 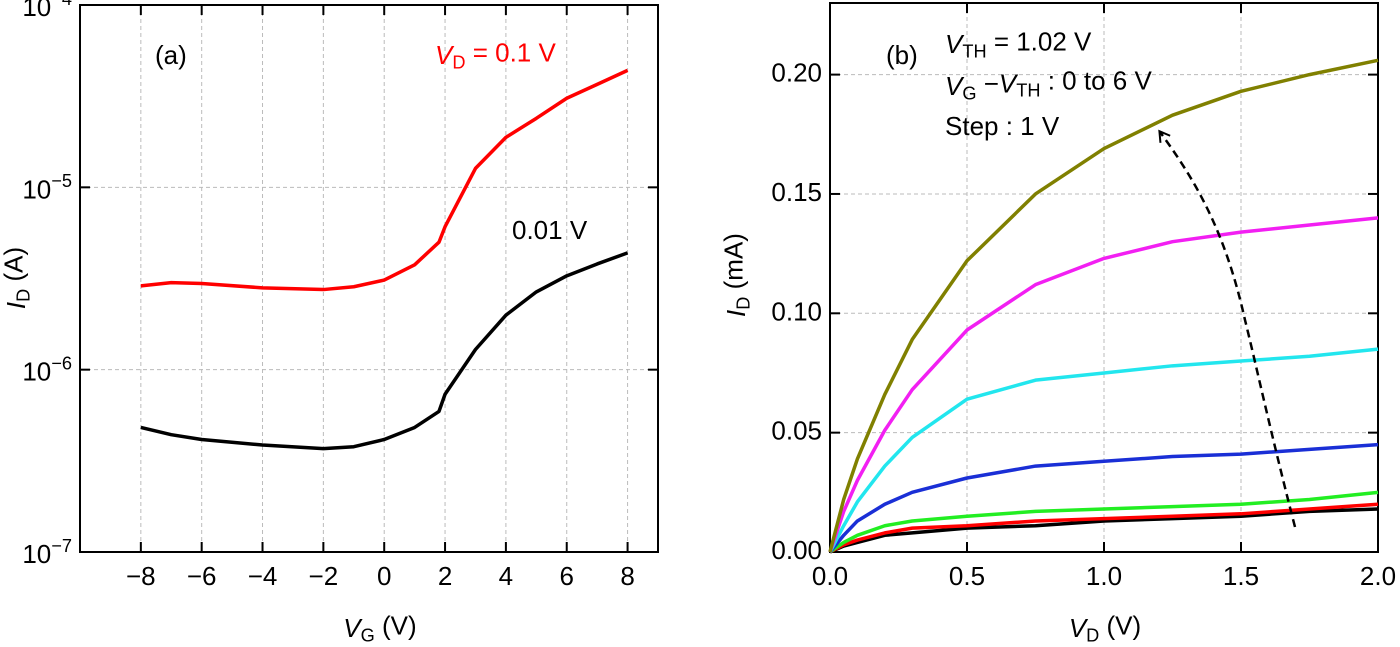 What do you see at coordinates (1378, 576) in the screenshot?
I see `x-tick-label: 2.0` at bounding box center [1378, 576].